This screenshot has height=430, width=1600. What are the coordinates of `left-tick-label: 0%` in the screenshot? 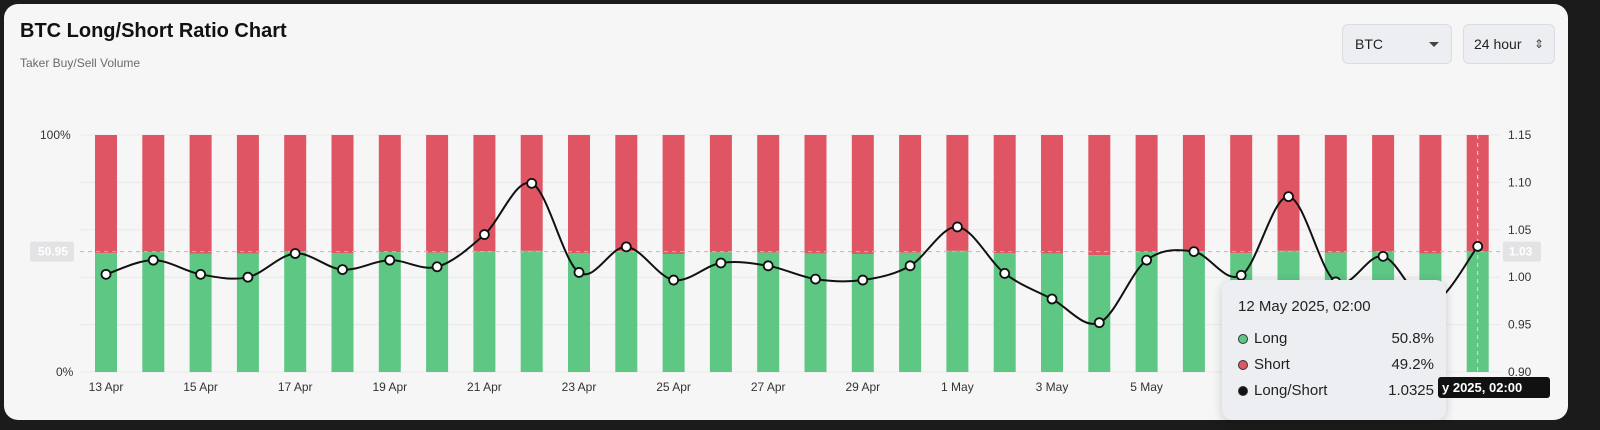 It's located at (65, 372).